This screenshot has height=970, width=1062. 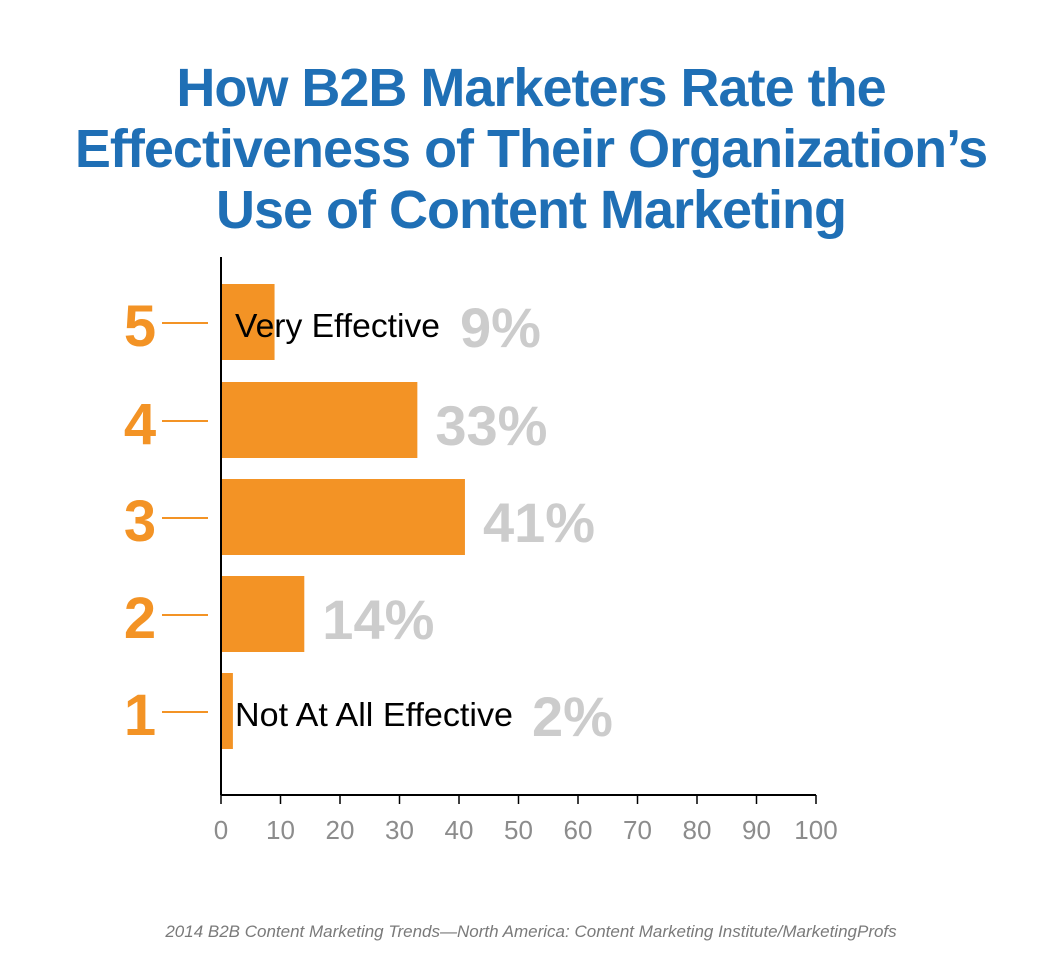 I want to click on x-tick-label: 20, so click(x=340, y=830).